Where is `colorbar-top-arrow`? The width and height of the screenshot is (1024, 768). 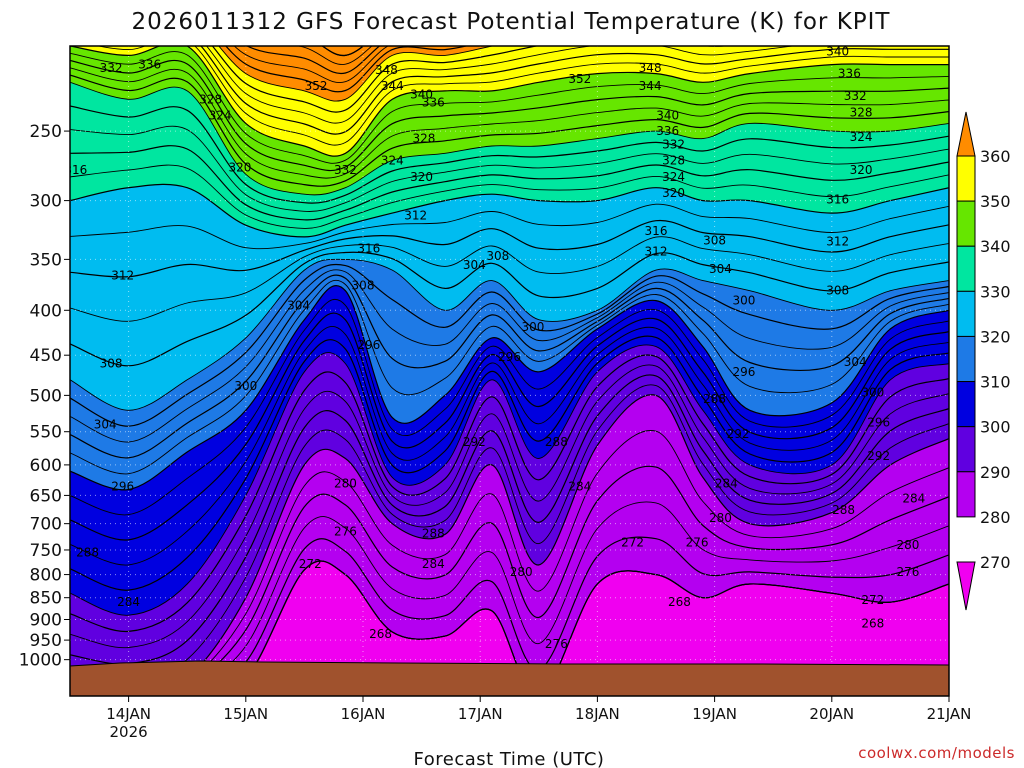
colorbar-top-arrow is located at coordinates (966, 134).